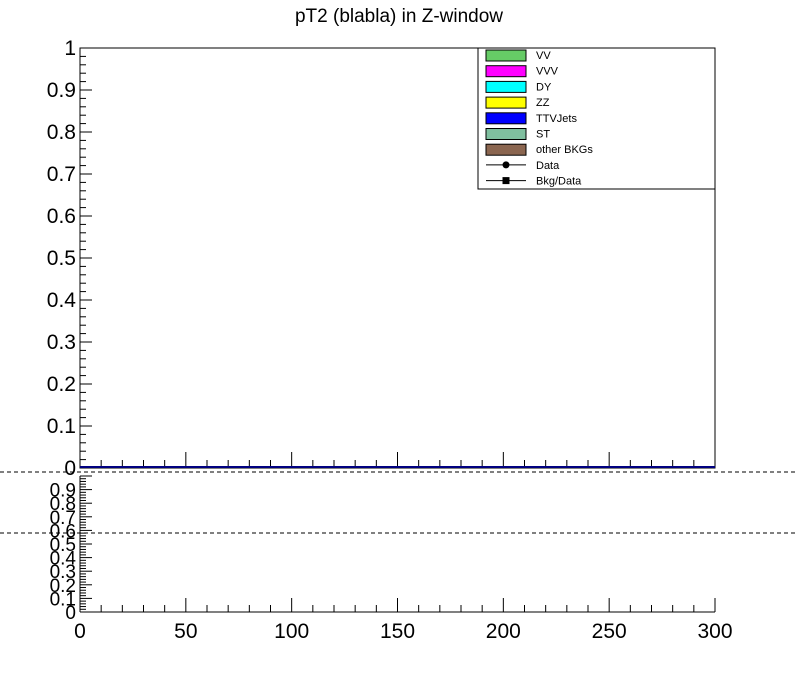 This screenshot has height=676, width=798. Describe the element at coordinates (544, 87) in the screenshot. I see `legend-label: DY` at that location.